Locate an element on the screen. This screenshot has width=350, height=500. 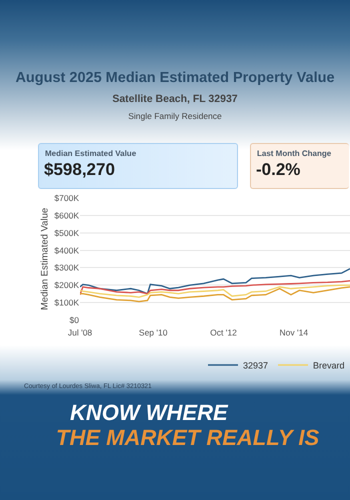
y-tick-label: $200K is located at coordinates (67, 285).